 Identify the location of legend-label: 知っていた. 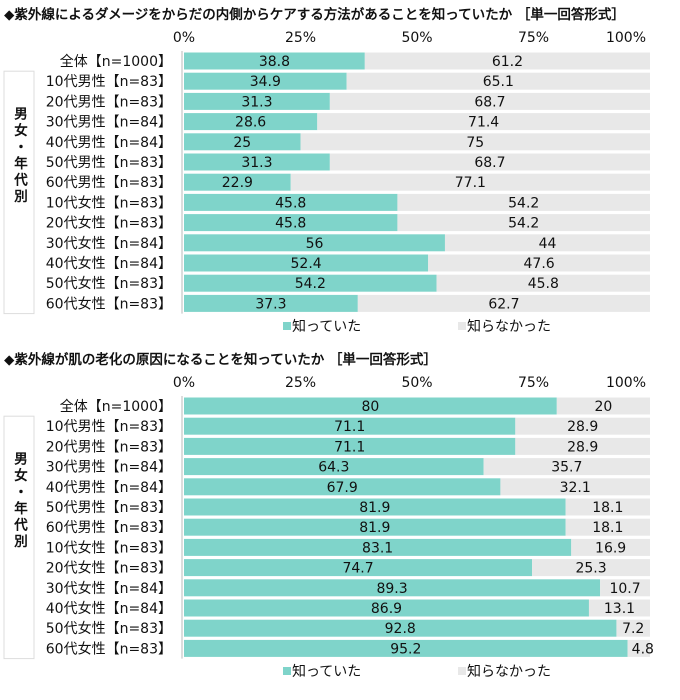
(326, 671).